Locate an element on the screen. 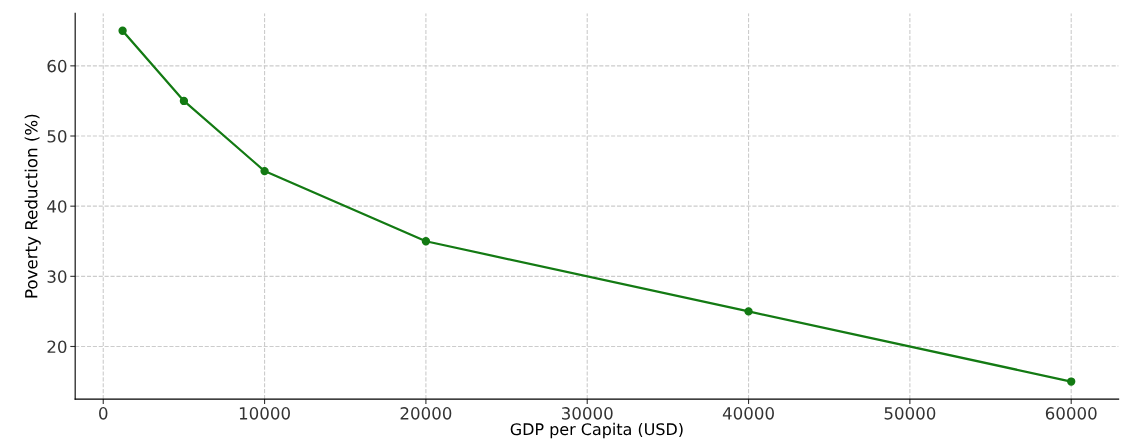 The image size is (1122, 441). x-tick-label: 10000 is located at coordinates (264, 413).